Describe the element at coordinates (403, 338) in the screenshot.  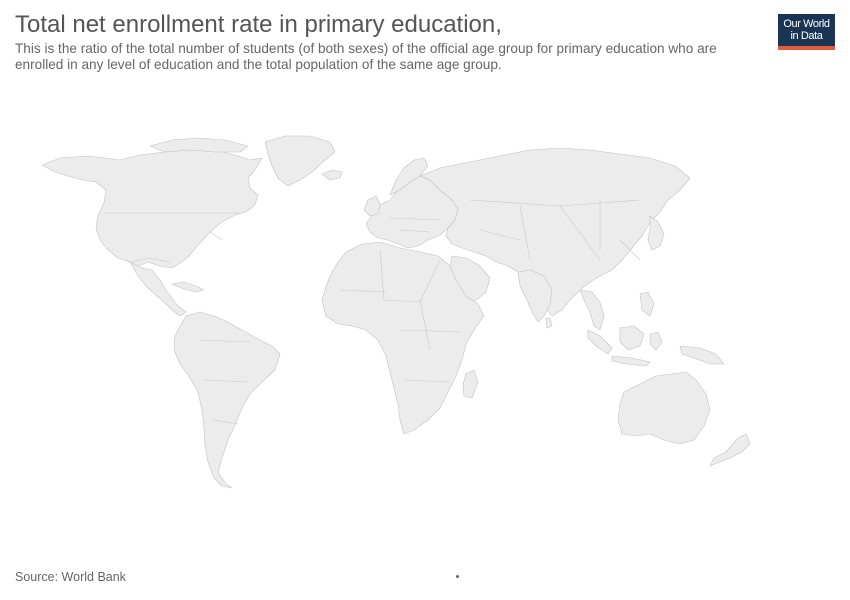
I see `map-africa` at that location.